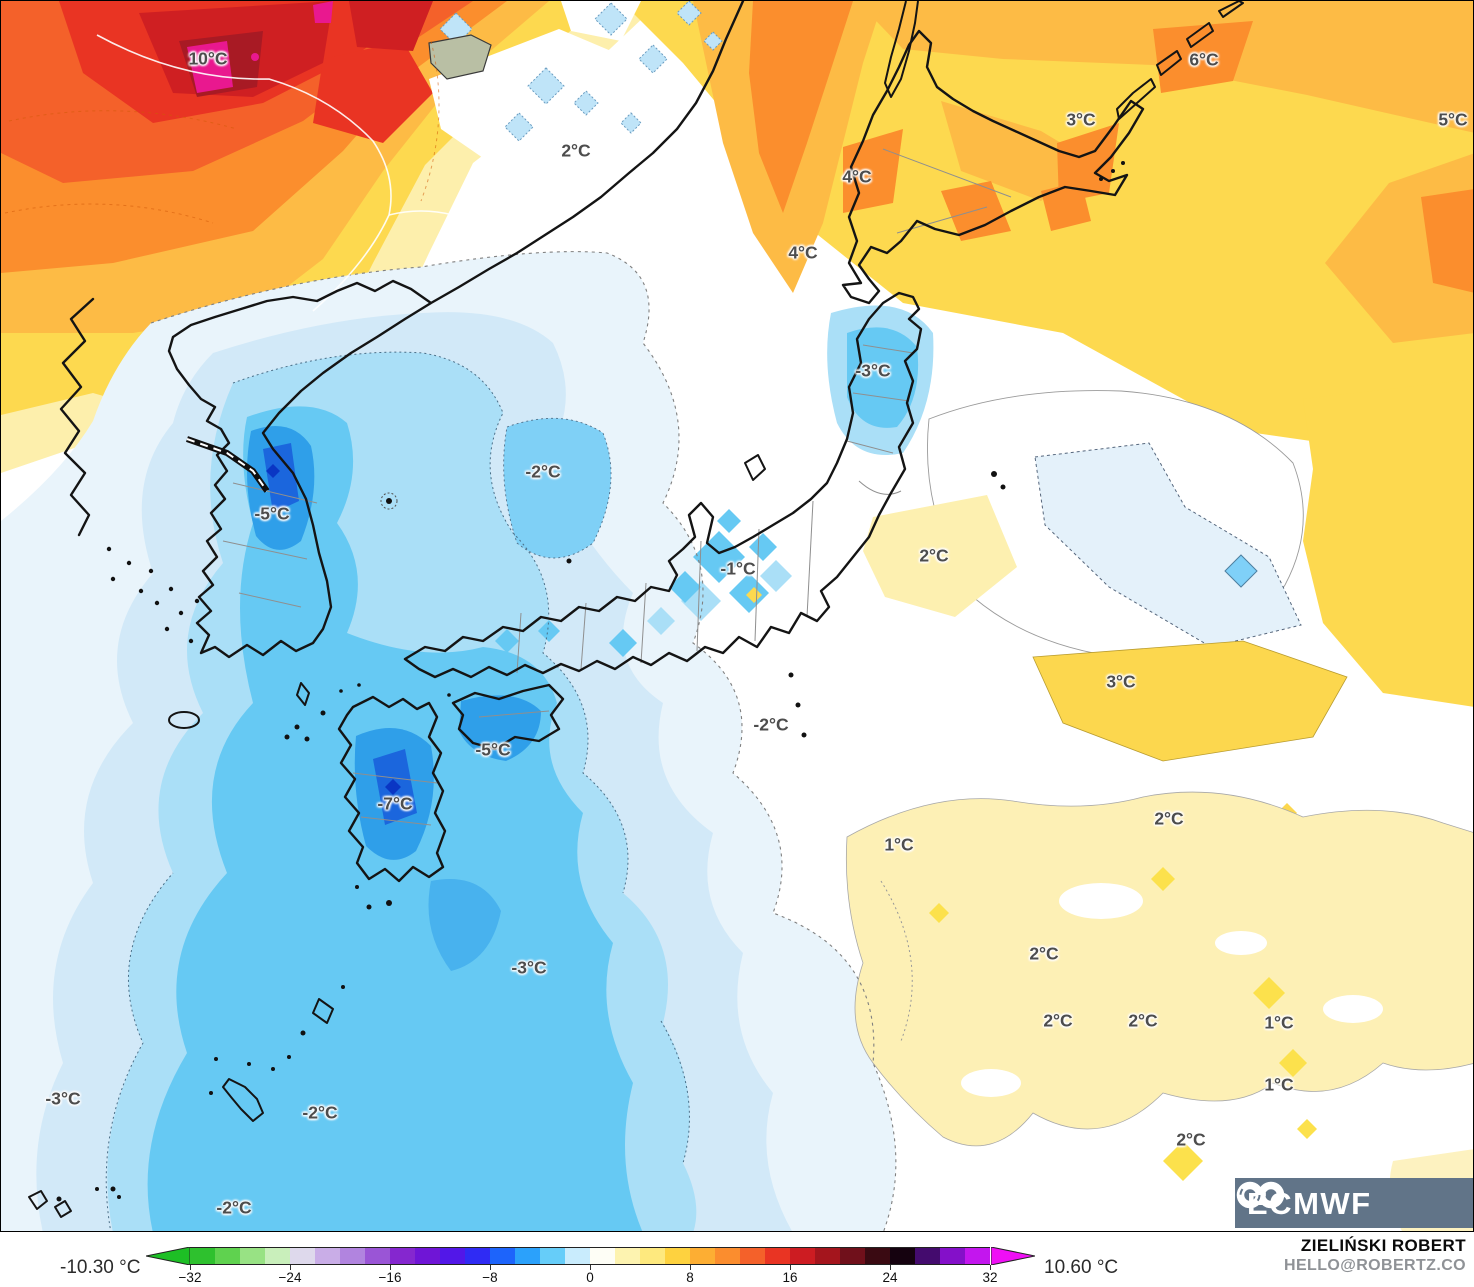 The height and width of the screenshot is (1287, 1474). I want to click on colorbar-tick-label: −32, so click(190, 1277).